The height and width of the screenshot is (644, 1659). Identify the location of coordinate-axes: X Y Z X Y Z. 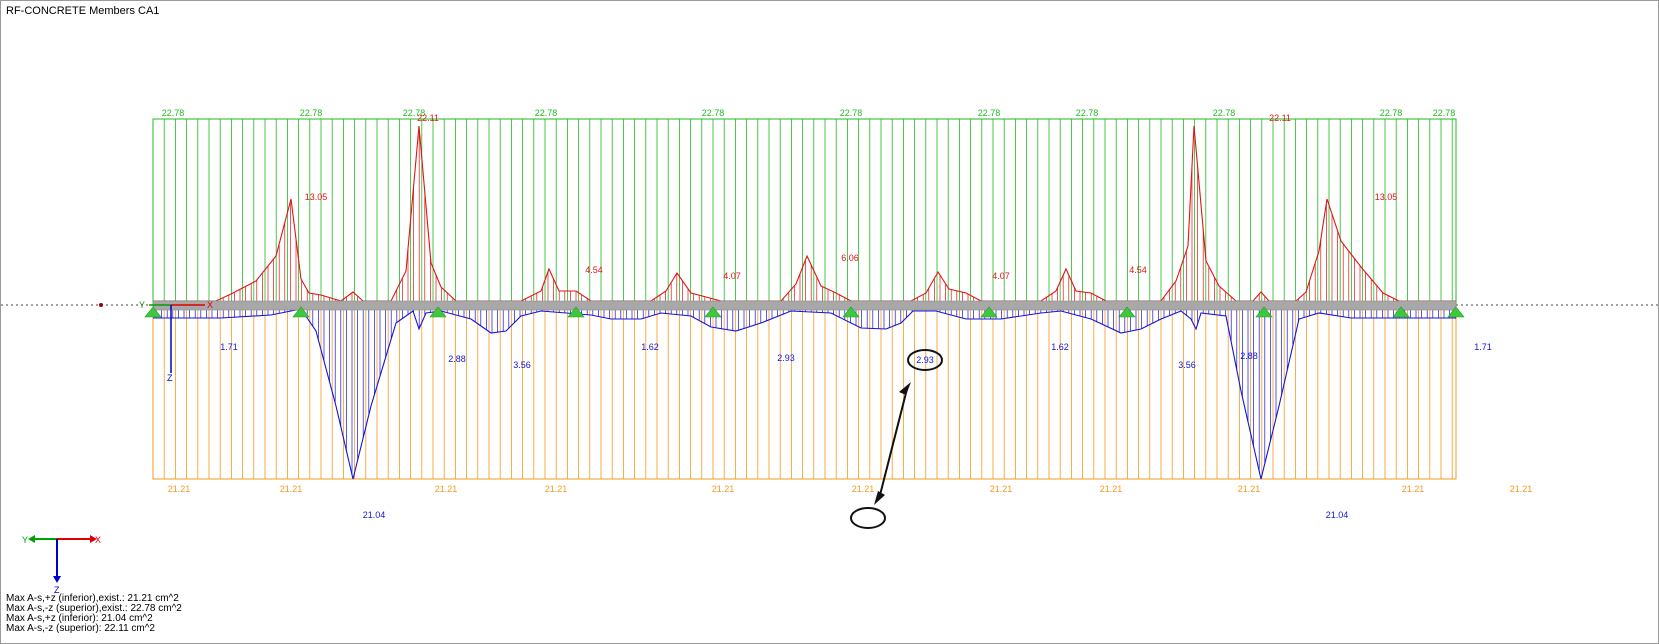
(117, 447).